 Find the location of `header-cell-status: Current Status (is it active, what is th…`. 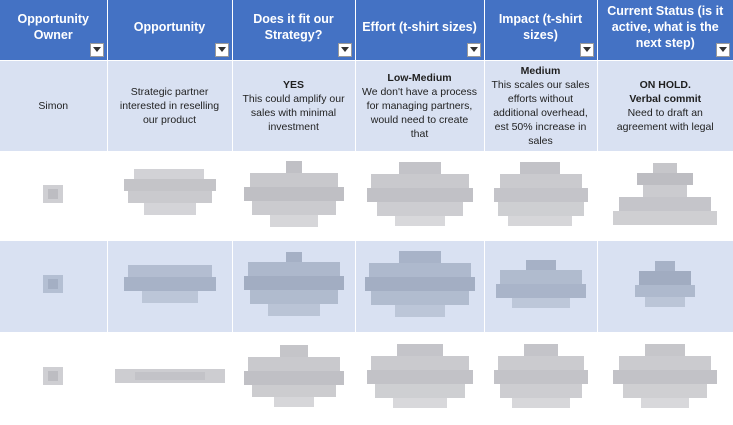

header-cell-status: Current Status (is it active, what is th… is located at coordinates (665, 30).